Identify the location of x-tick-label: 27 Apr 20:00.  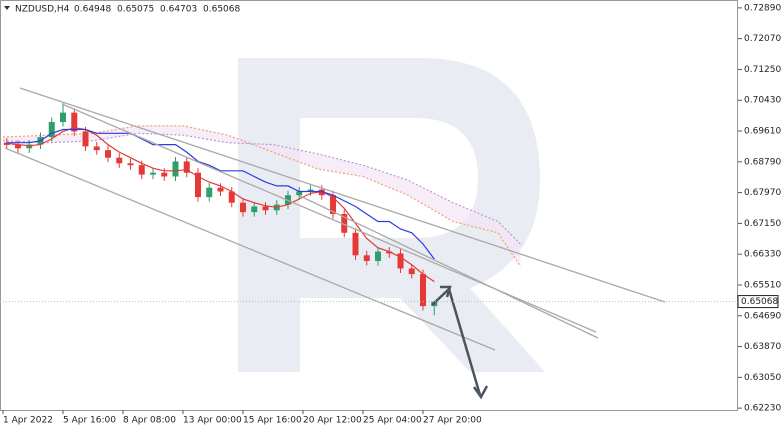
(452, 421).